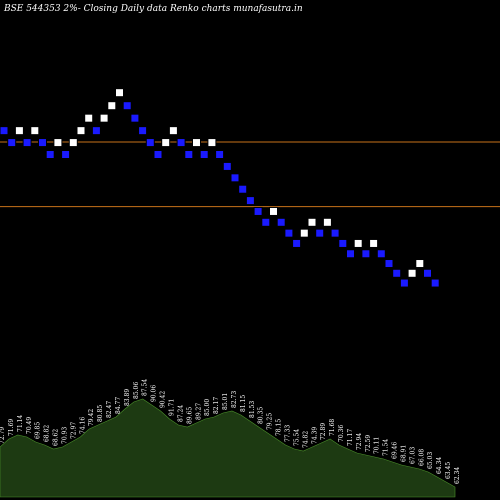 This screenshot has height=500, width=500. I want to click on volume-label: 78.15, so click(279, 427).